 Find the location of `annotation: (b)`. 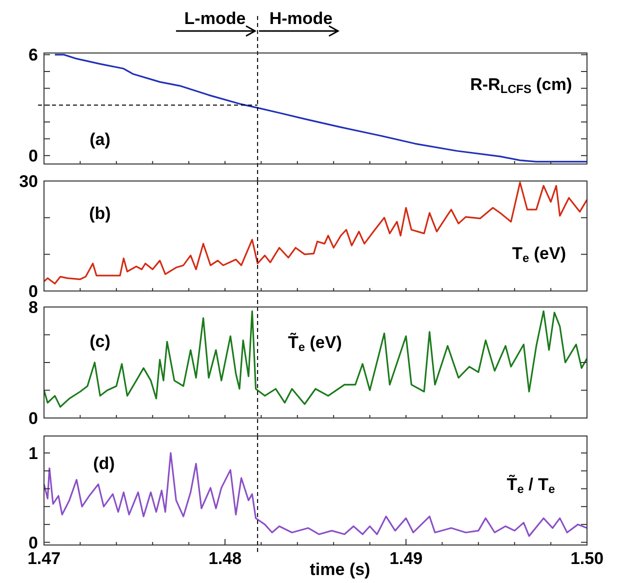

annotation: (b) is located at coordinates (100, 213).